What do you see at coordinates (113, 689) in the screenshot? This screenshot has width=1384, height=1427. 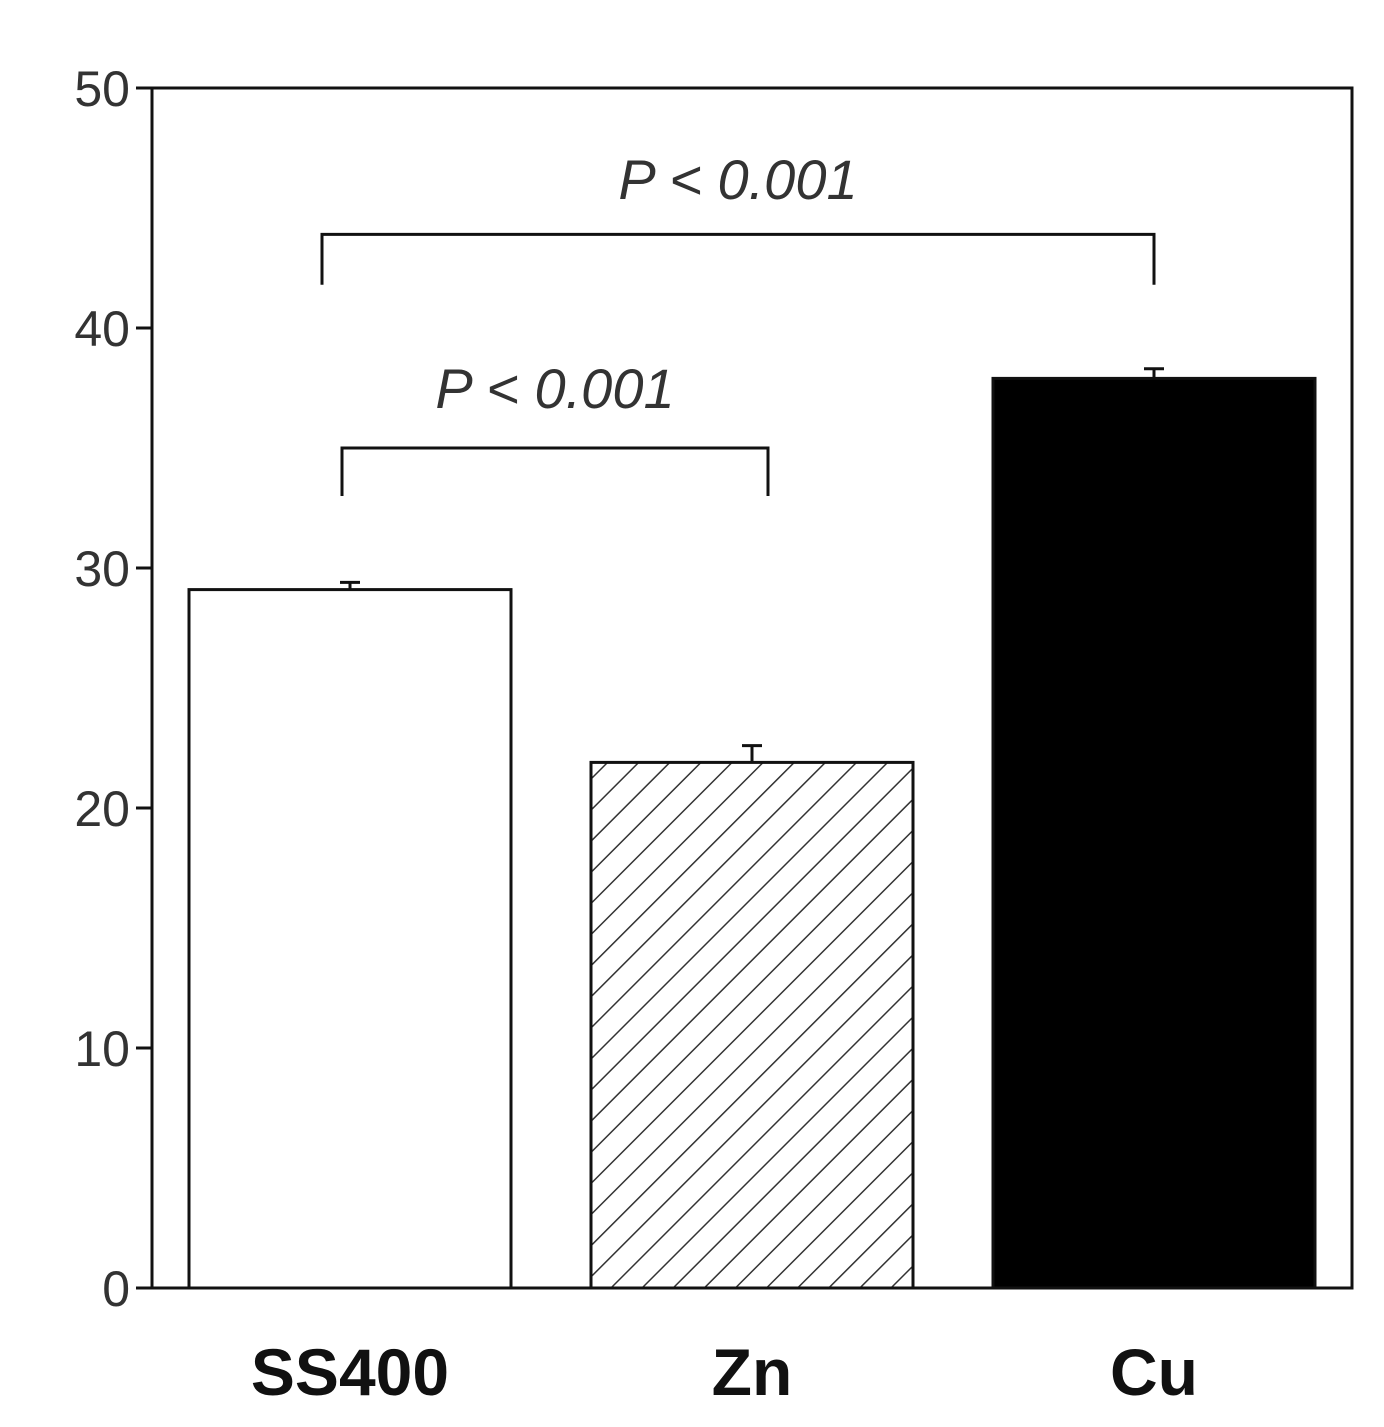 I see `y-axis: 0 10 20 30 40 50` at bounding box center [113, 689].